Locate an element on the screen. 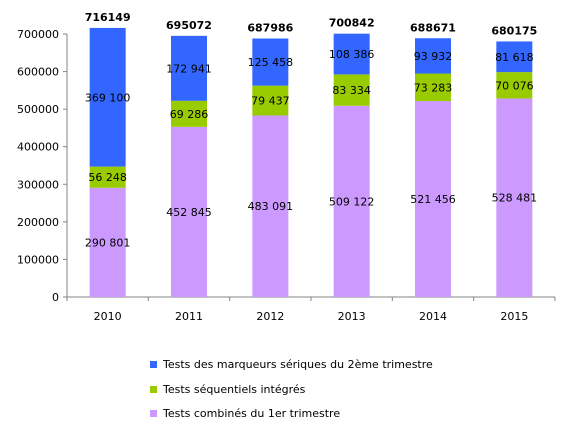  y-tick-label: 700000 is located at coordinates (38, 34).